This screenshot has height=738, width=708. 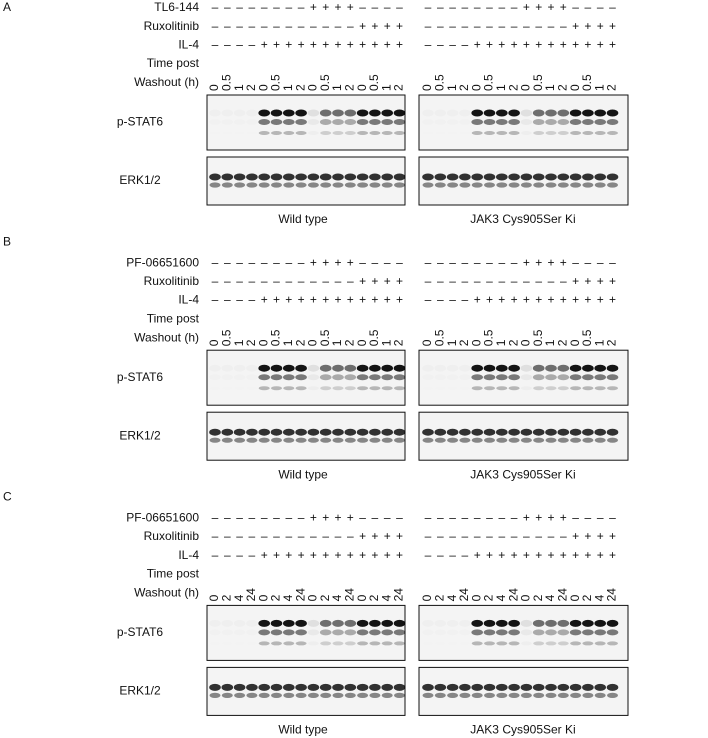 I want to click on time-label: Washout (h), so click(x=166, y=593).